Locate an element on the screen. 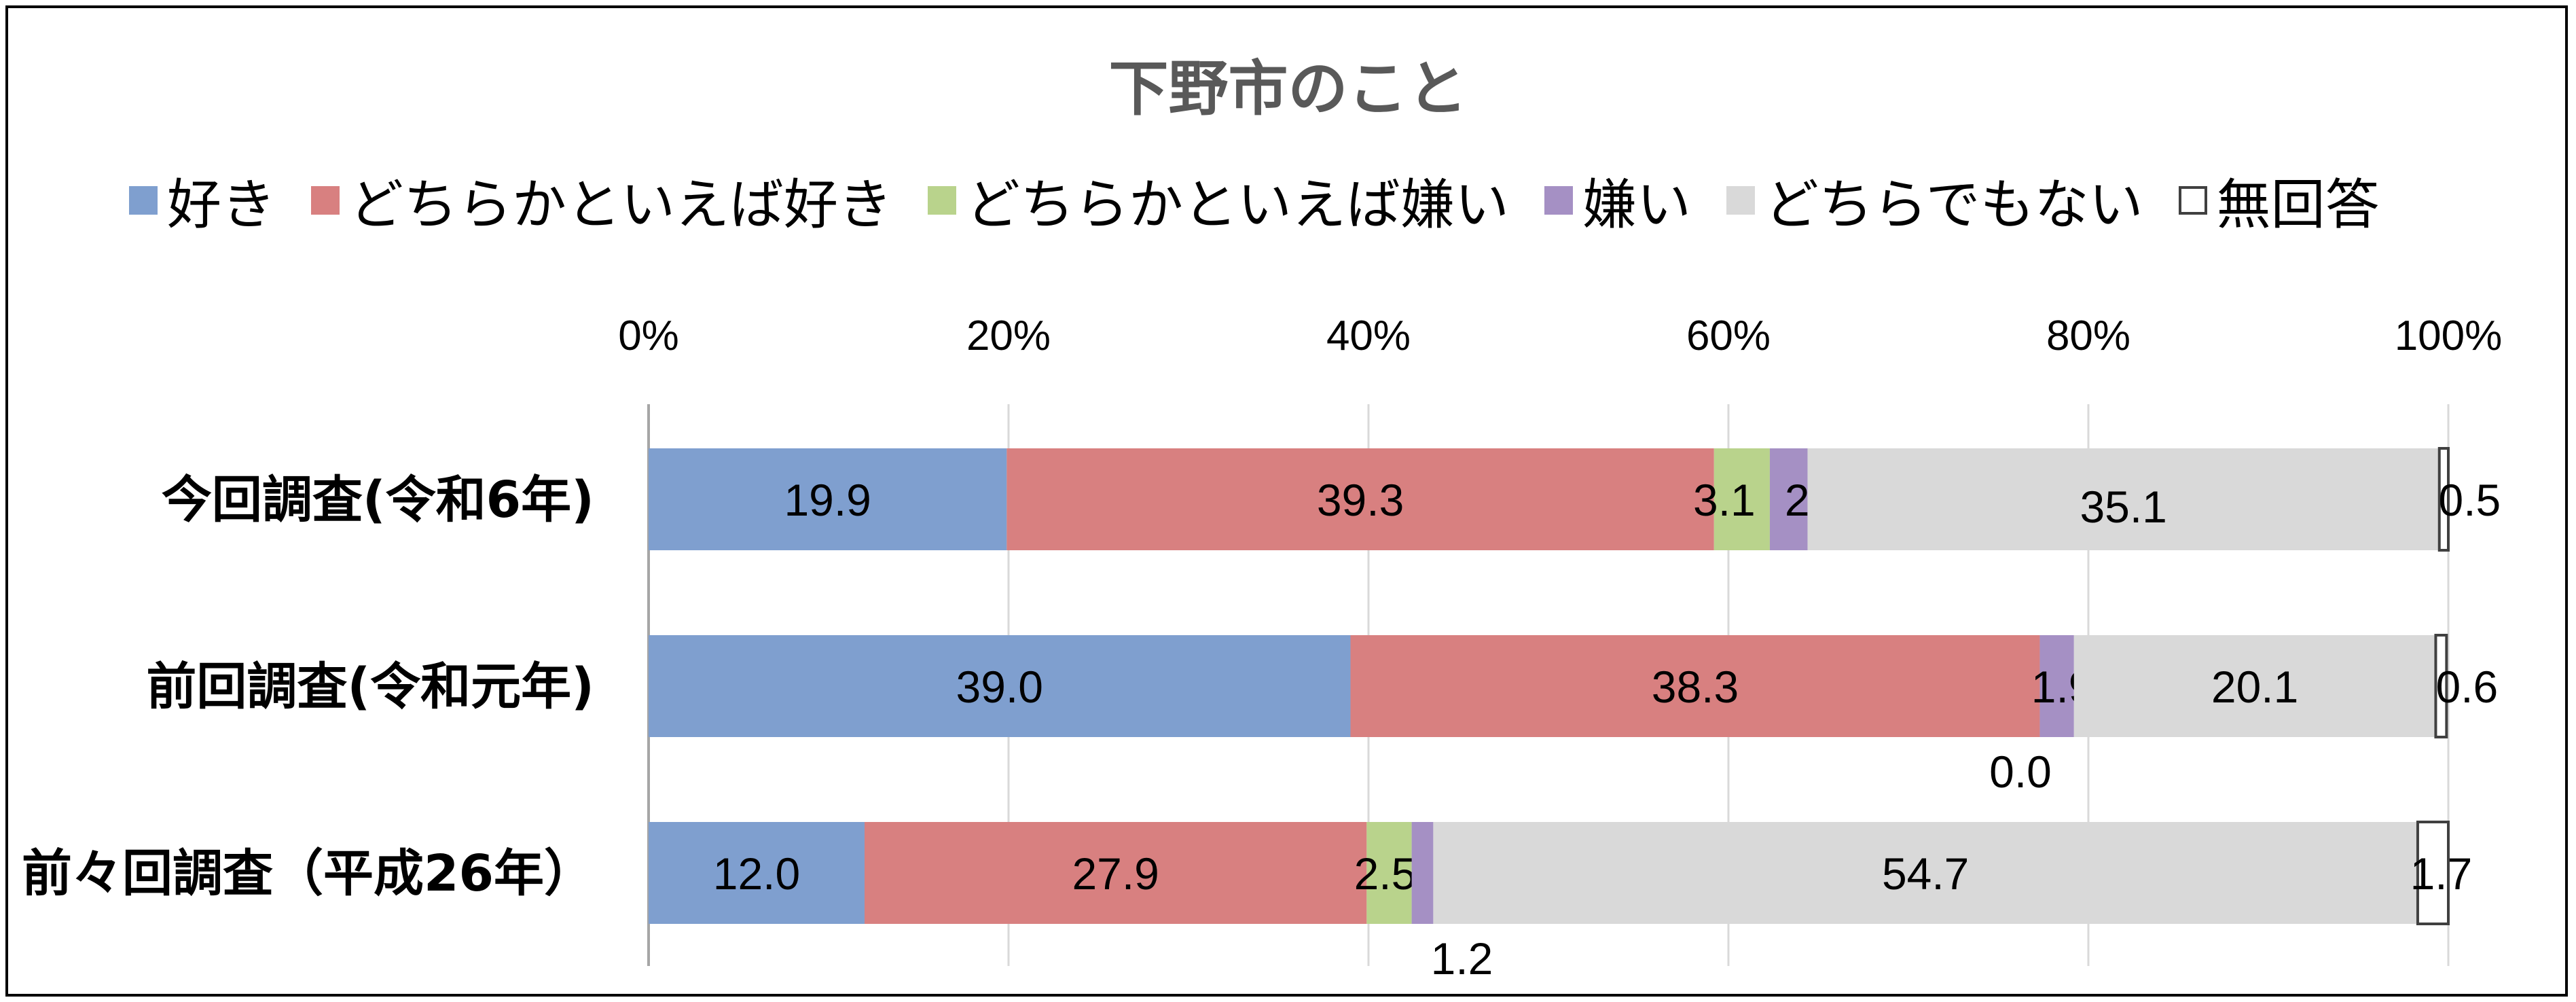  legend-label: 無回答 is located at coordinates (2298, 204).